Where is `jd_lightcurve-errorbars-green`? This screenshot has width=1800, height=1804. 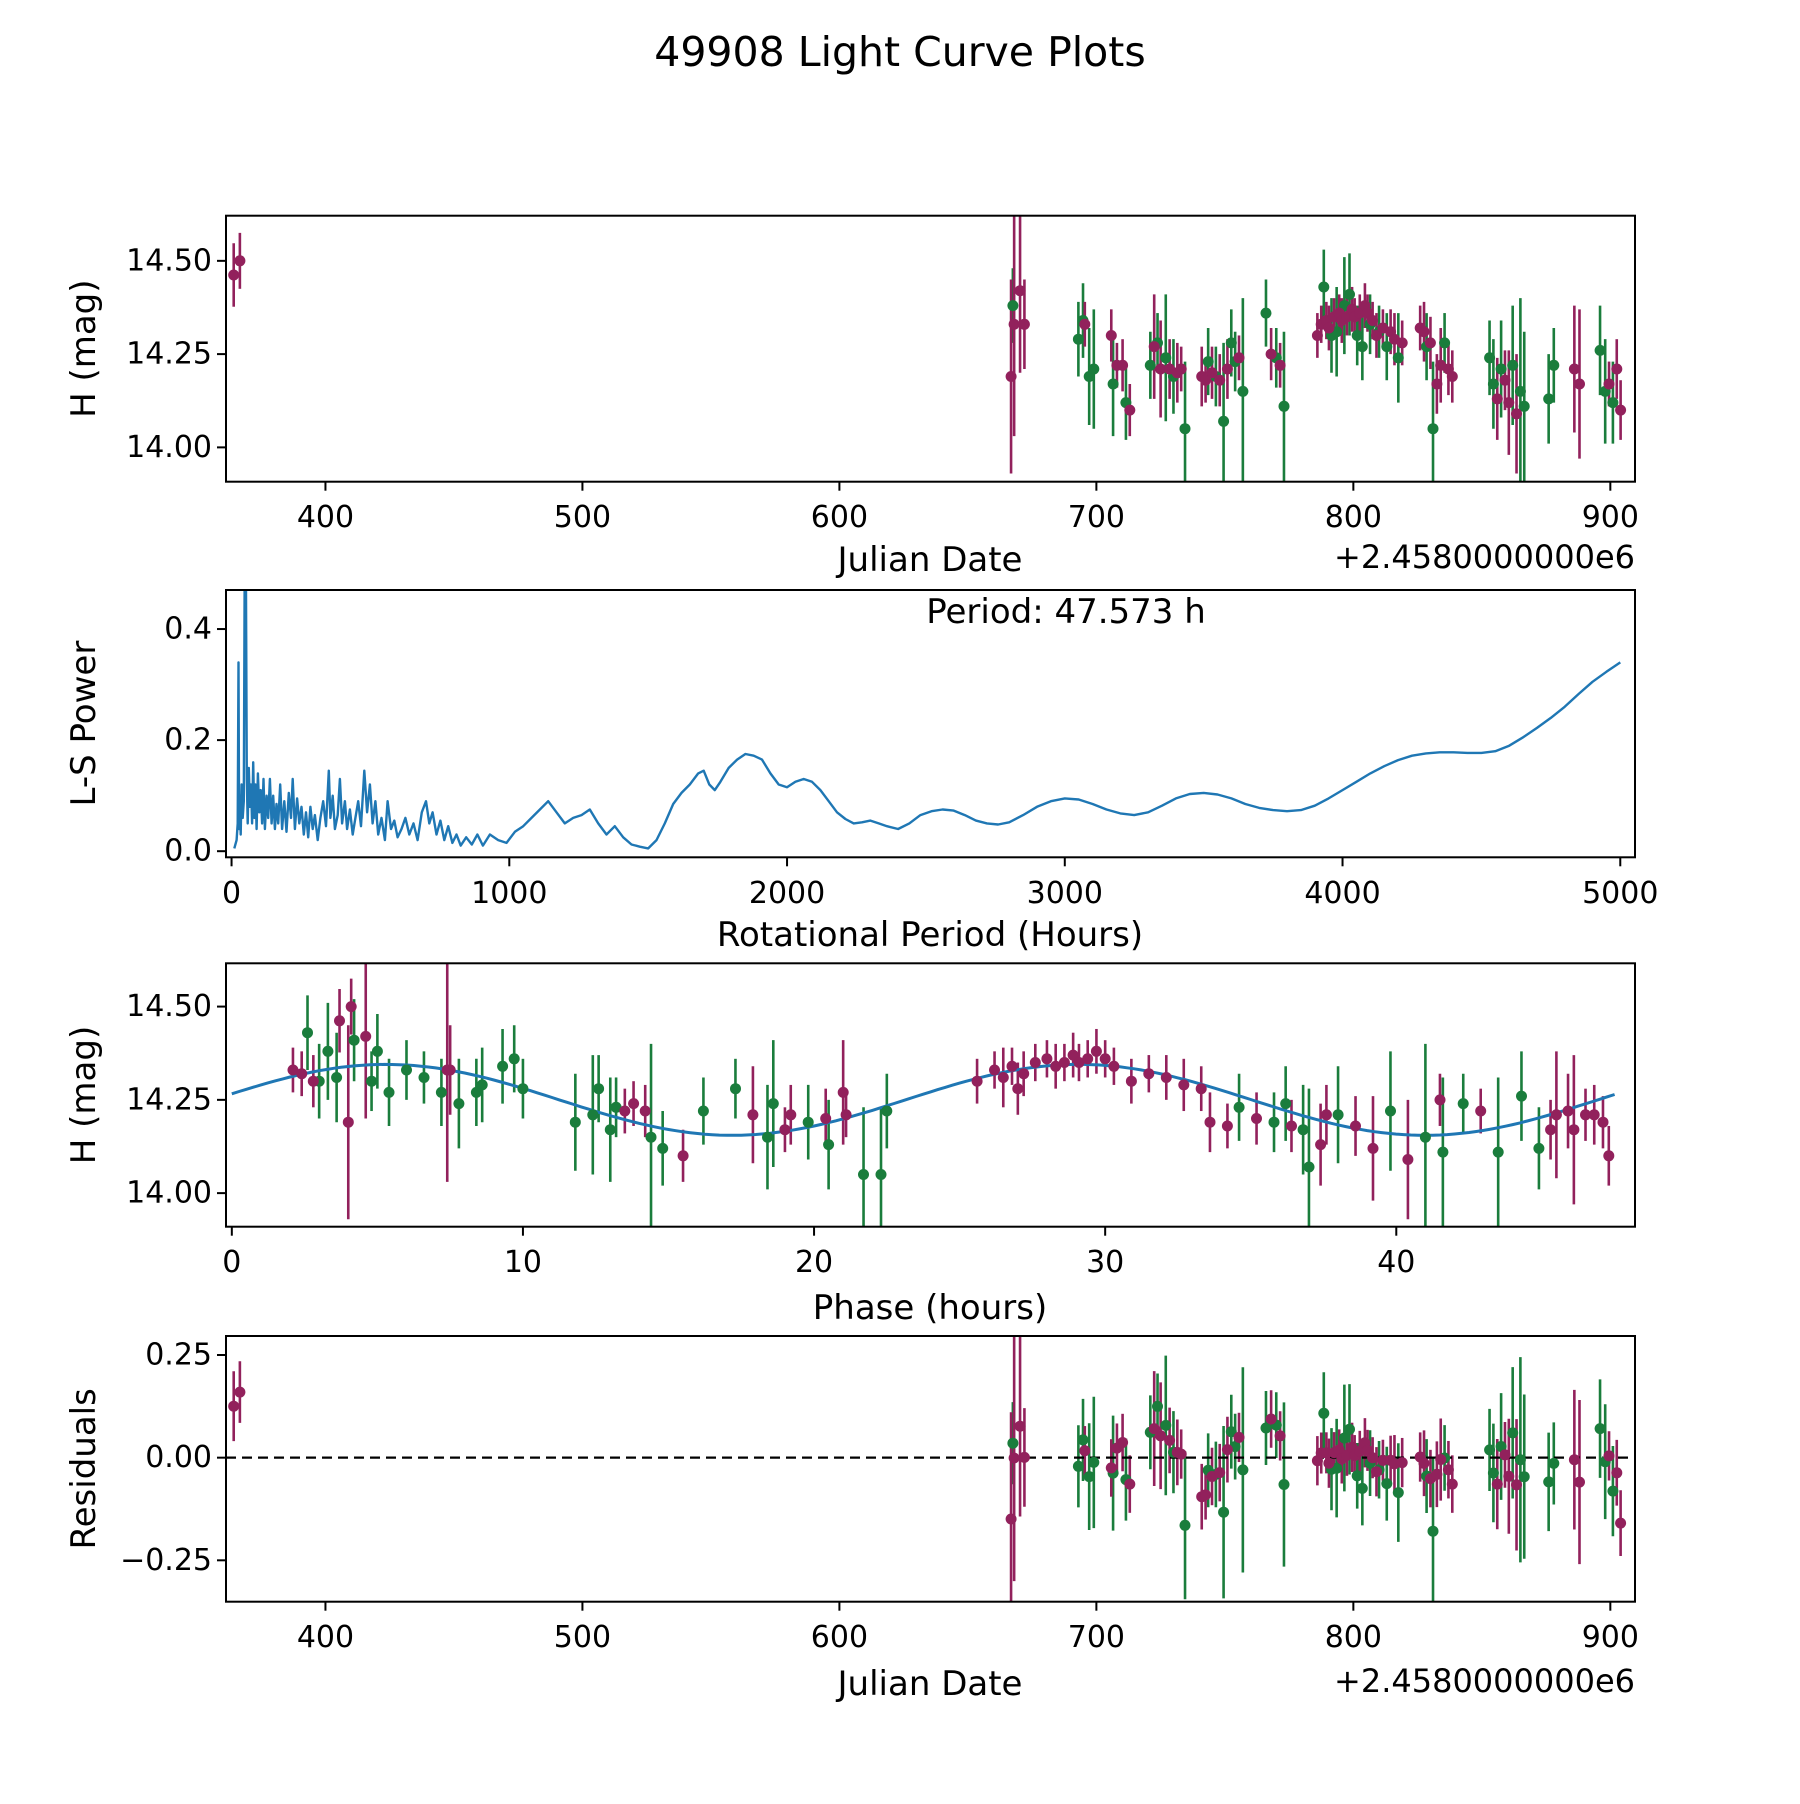 jd_lightcurve-errorbars-green is located at coordinates (1313, 365).